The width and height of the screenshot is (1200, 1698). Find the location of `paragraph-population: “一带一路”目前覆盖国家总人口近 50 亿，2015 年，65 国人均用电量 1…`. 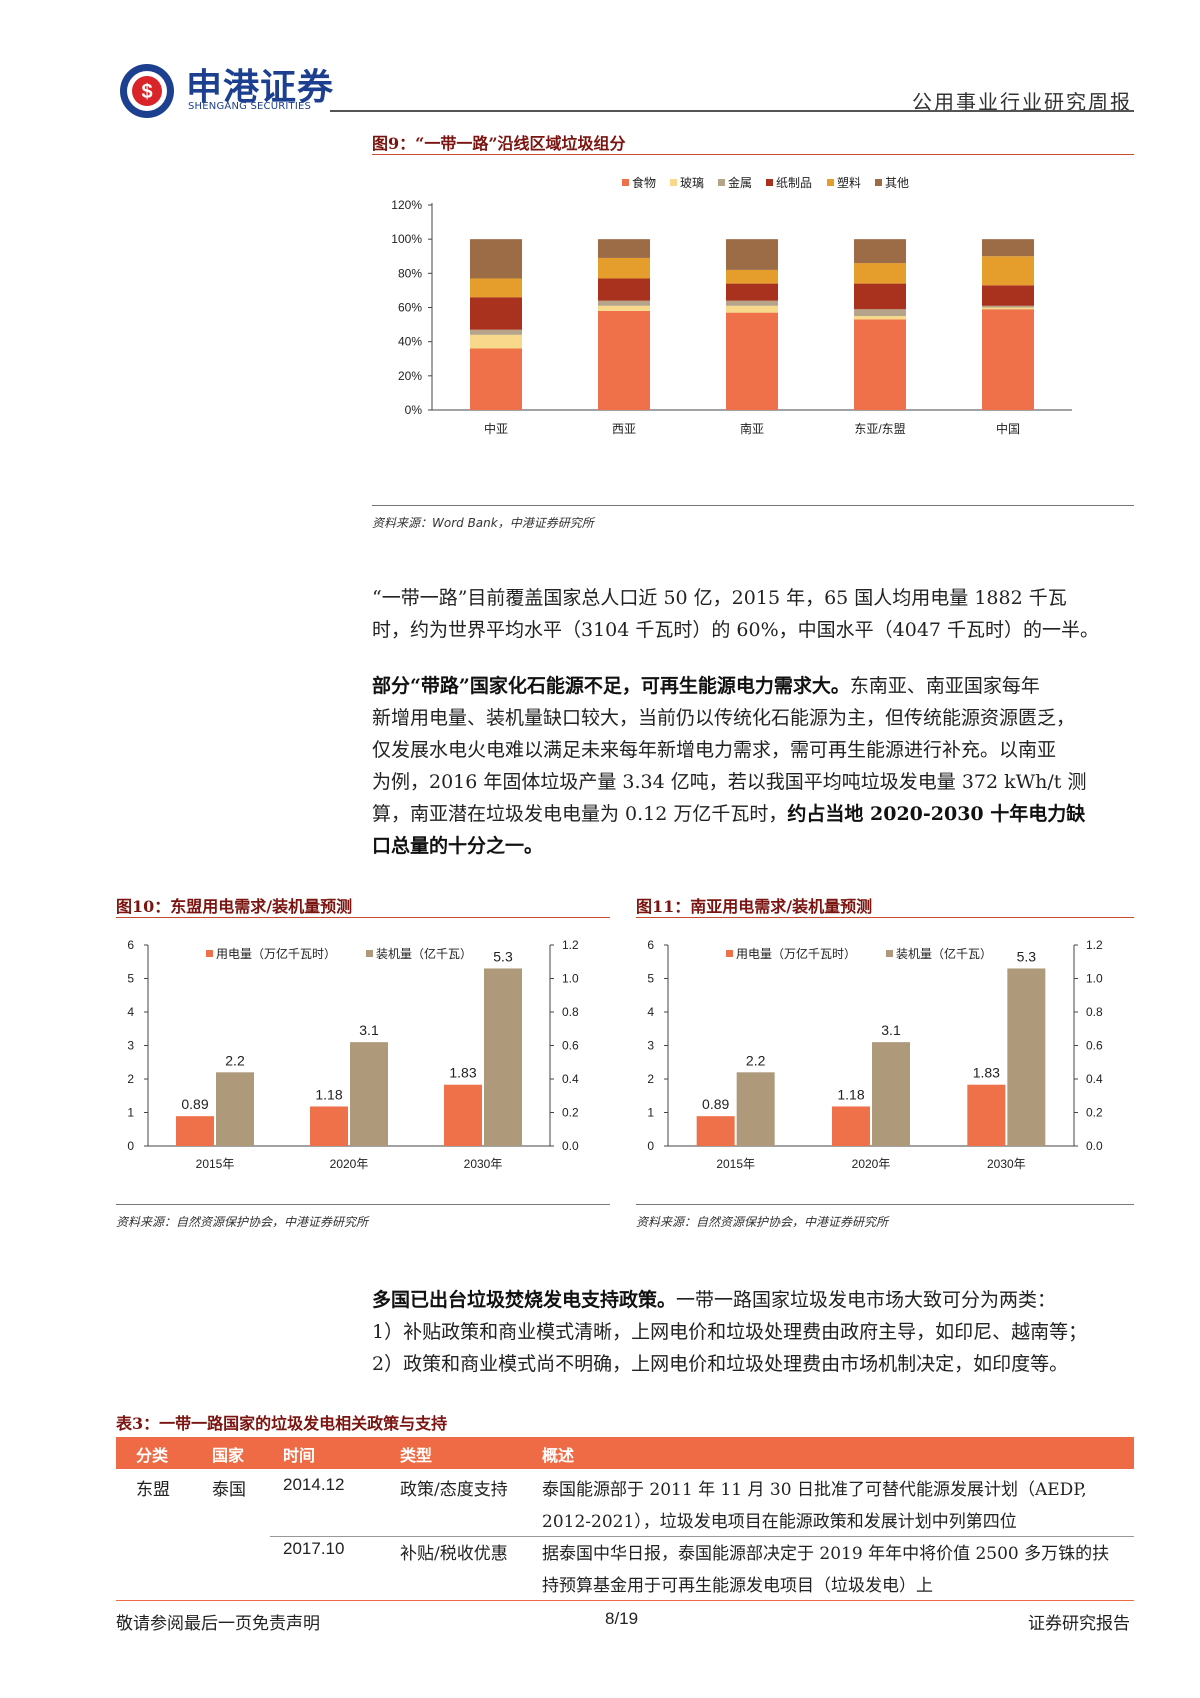

paragraph-population: “一带一路”目前覆盖国家总人口近 50 亿，2015 年，65 国人均用电量 1… is located at coordinates (756, 614).